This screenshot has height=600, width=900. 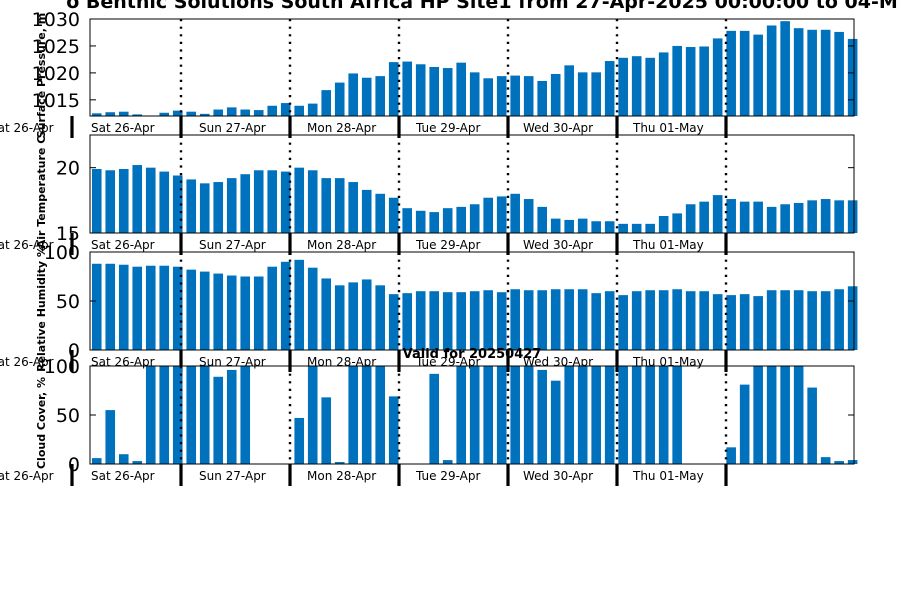 I want to click on ytick-label-1-3: 1025, so click(x=56, y=47).